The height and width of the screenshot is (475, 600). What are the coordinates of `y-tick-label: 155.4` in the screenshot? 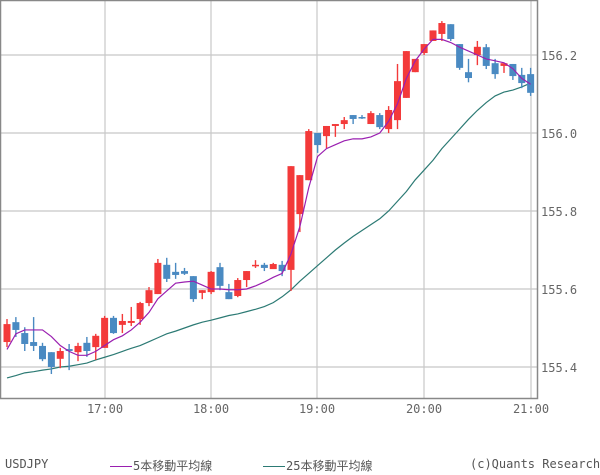 It's located at (559, 368).